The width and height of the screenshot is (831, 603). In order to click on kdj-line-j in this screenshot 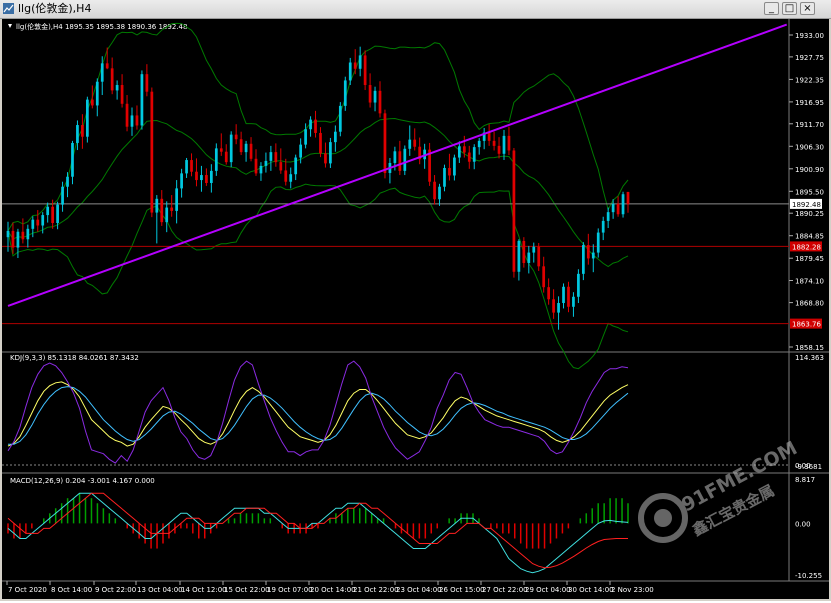, I will do `click(318, 412)`.